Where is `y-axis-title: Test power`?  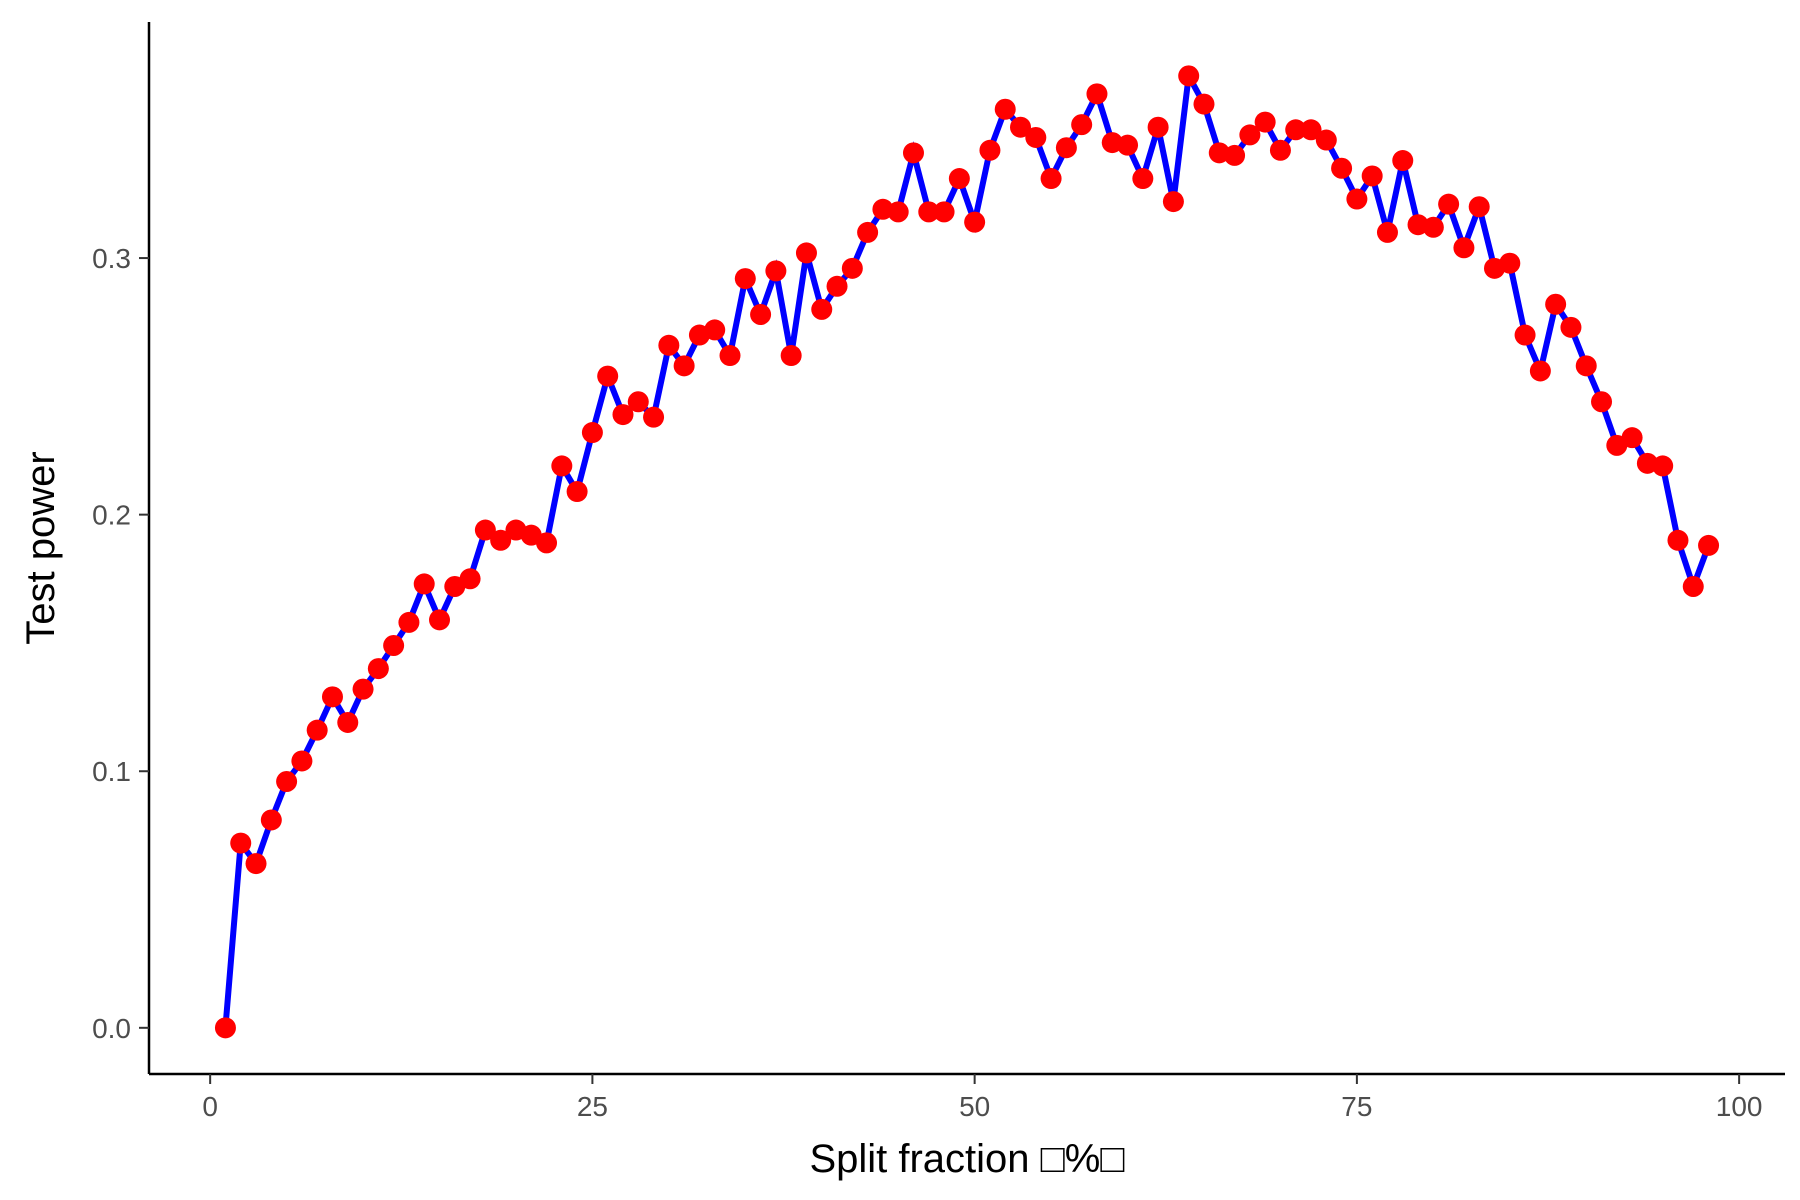 y-axis-title: Test power is located at coordinates (41, 547).